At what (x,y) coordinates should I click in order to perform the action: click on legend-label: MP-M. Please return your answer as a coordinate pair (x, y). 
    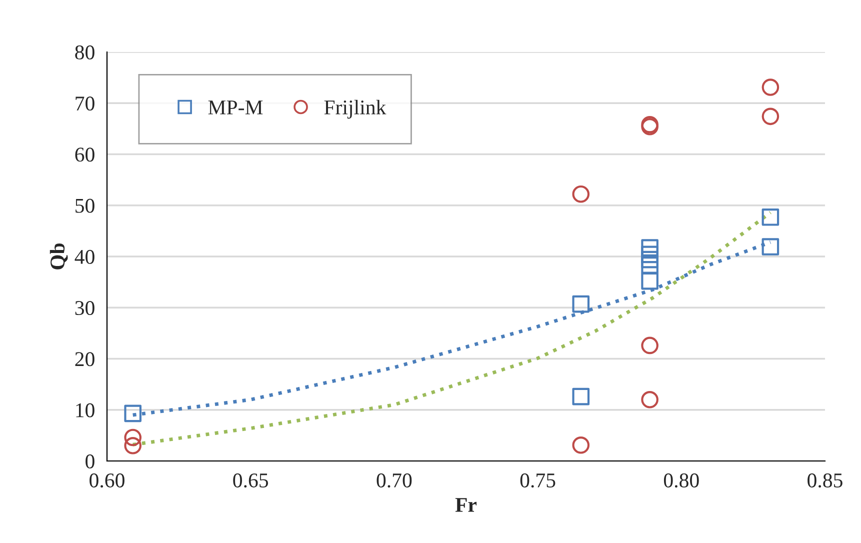
    Looking at the image, I should click on (235, 107).